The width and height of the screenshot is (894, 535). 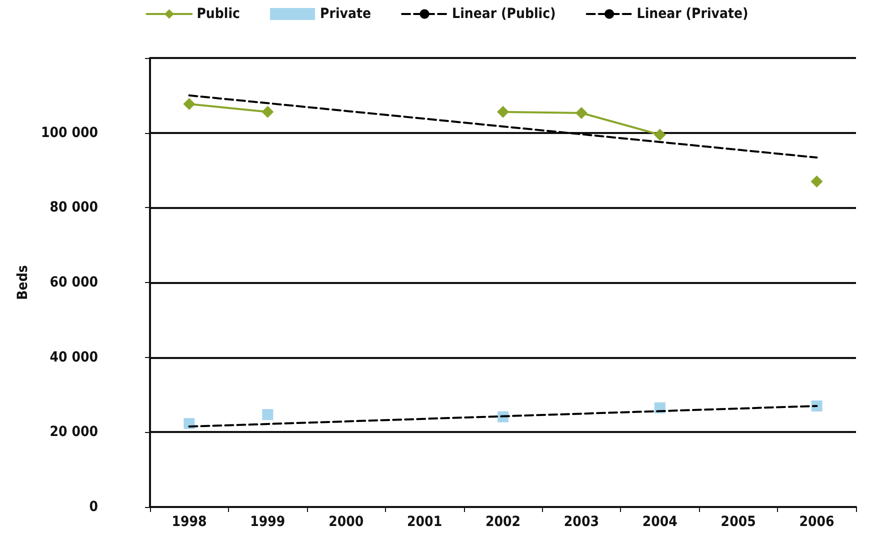 I want to click on y-tick-label: 80 000, so click(x=74, y=208).